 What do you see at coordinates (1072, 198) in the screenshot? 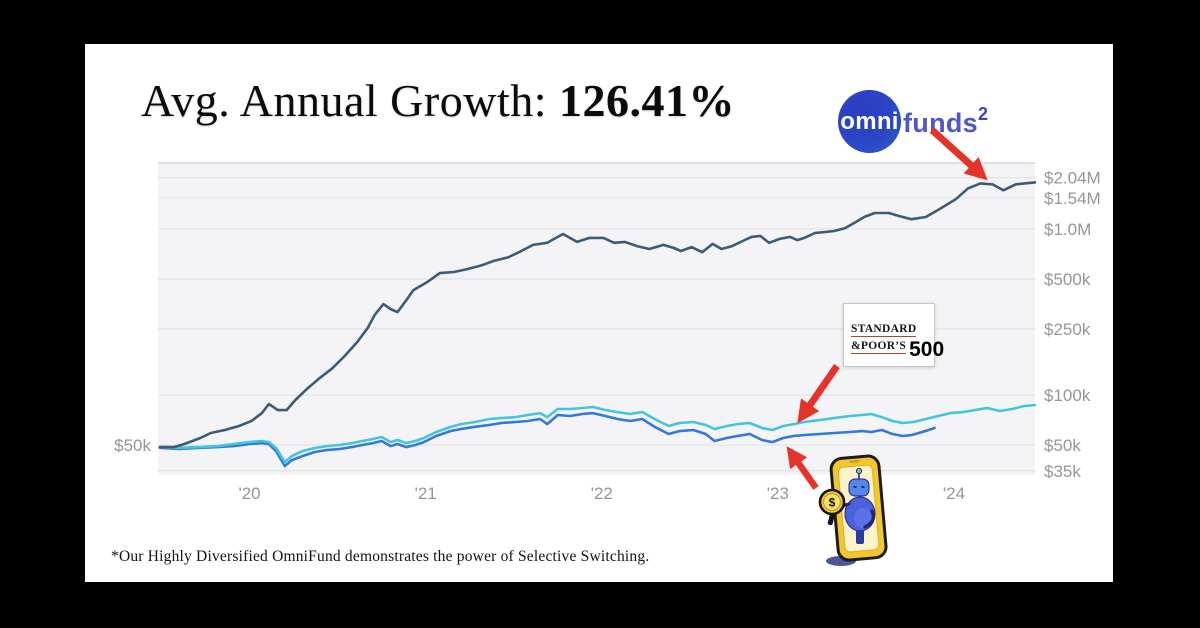
I see `y-tick-label: $1.54M` at bounding box center [1072, 198].